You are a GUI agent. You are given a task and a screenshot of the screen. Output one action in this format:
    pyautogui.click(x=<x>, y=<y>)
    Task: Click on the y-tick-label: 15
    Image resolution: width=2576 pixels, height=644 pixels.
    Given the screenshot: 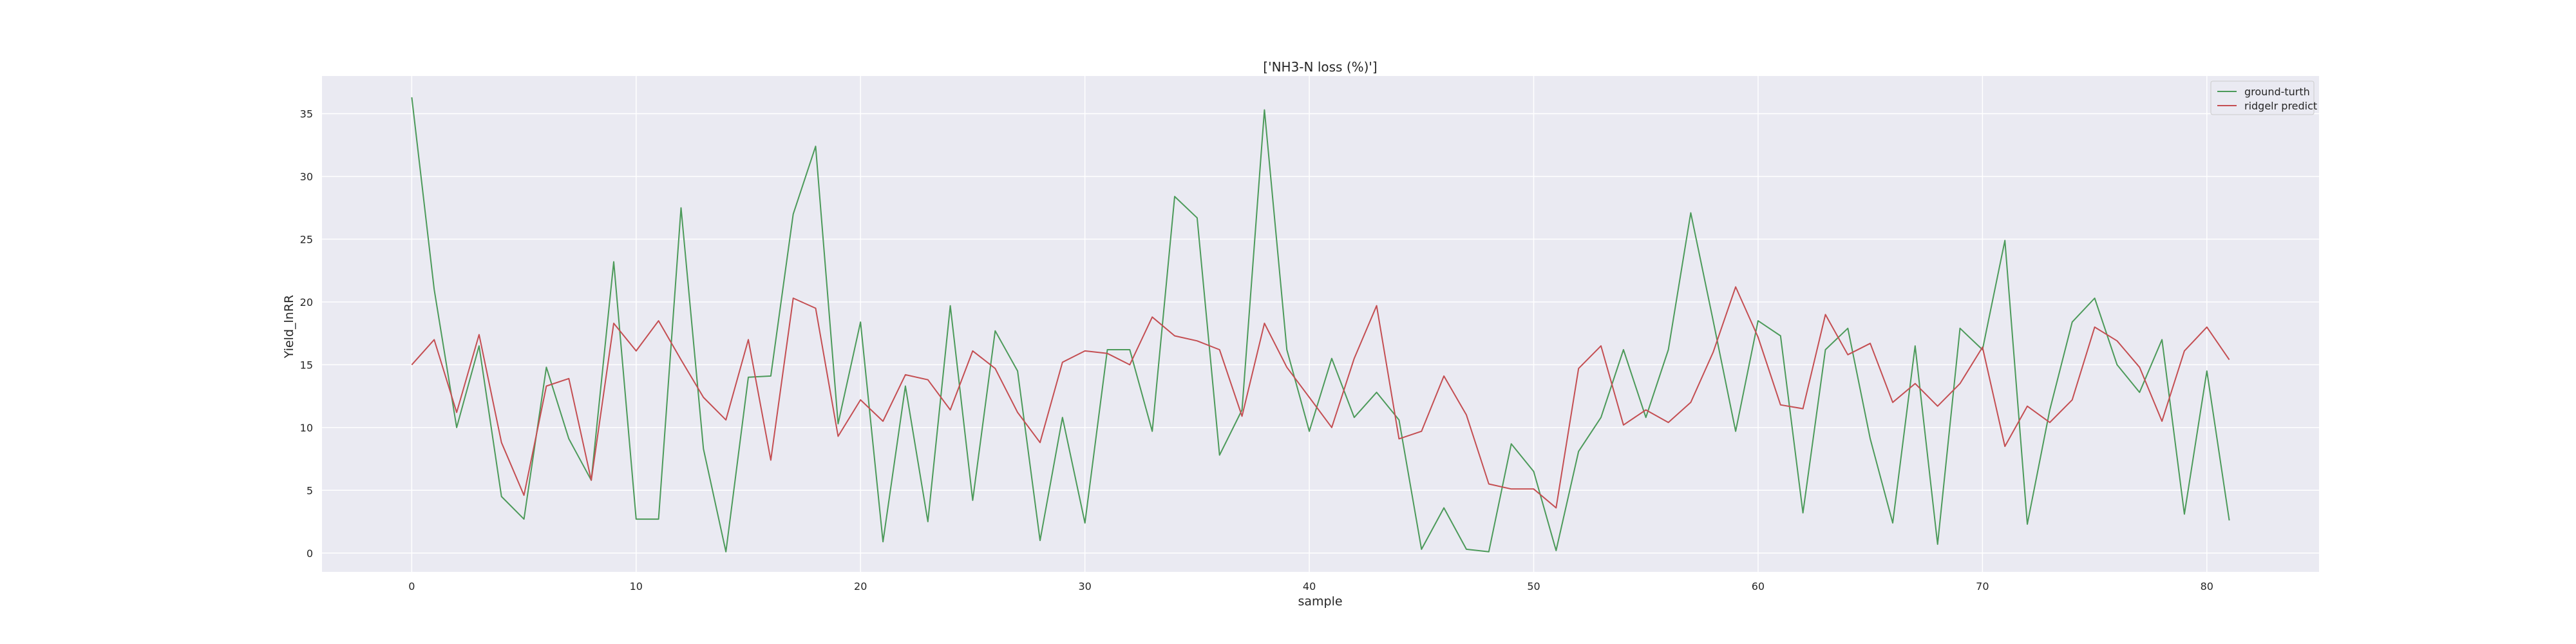 What is the action you would take?
    pyautogui.click(x=306, y=365)
    